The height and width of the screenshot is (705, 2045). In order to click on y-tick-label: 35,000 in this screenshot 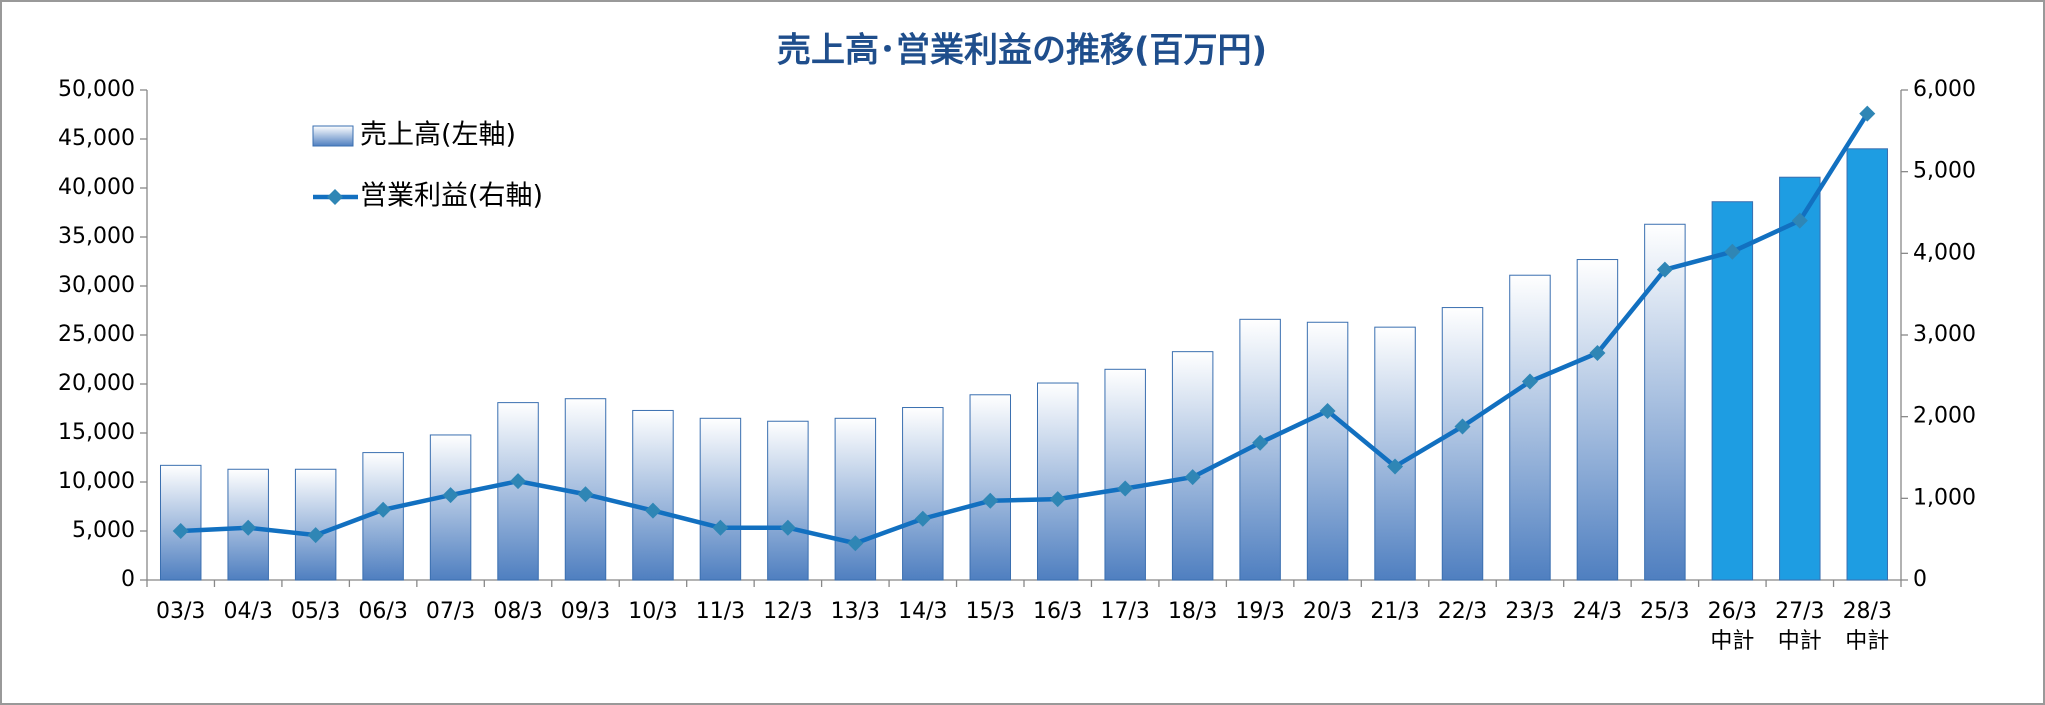, I will do `click(96, 236)`.